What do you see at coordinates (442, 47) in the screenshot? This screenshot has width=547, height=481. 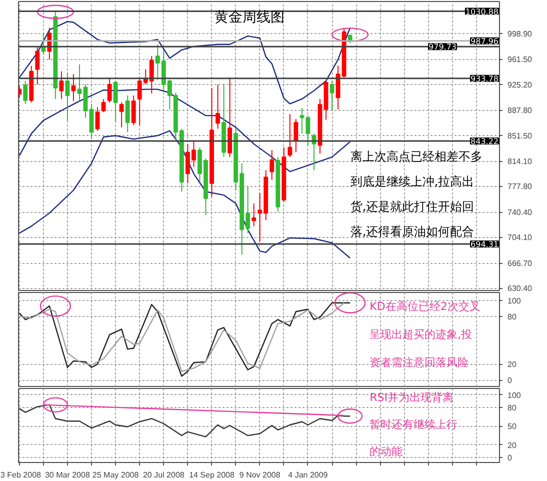 I see `ref-line-label: 979.73` at bounding box center [442, 47].